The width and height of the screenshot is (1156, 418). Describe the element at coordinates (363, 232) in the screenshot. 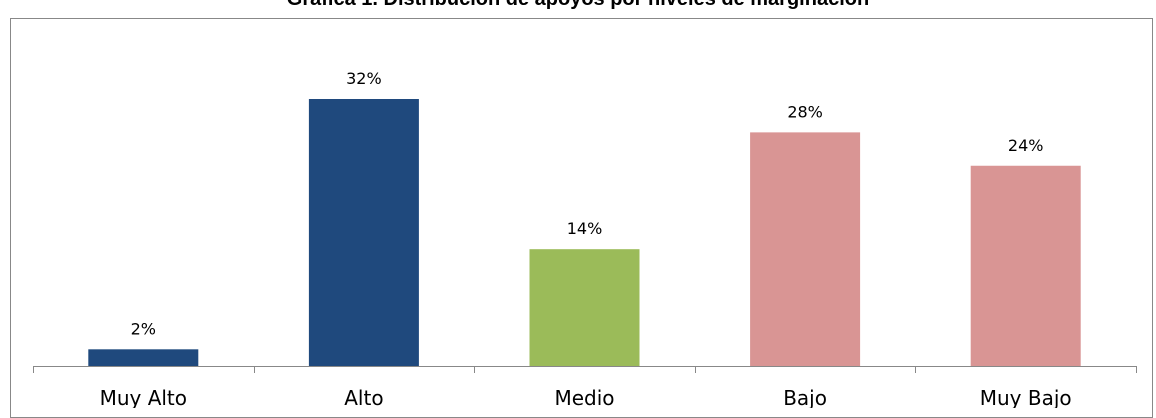

I see `bar-alto` at that location.